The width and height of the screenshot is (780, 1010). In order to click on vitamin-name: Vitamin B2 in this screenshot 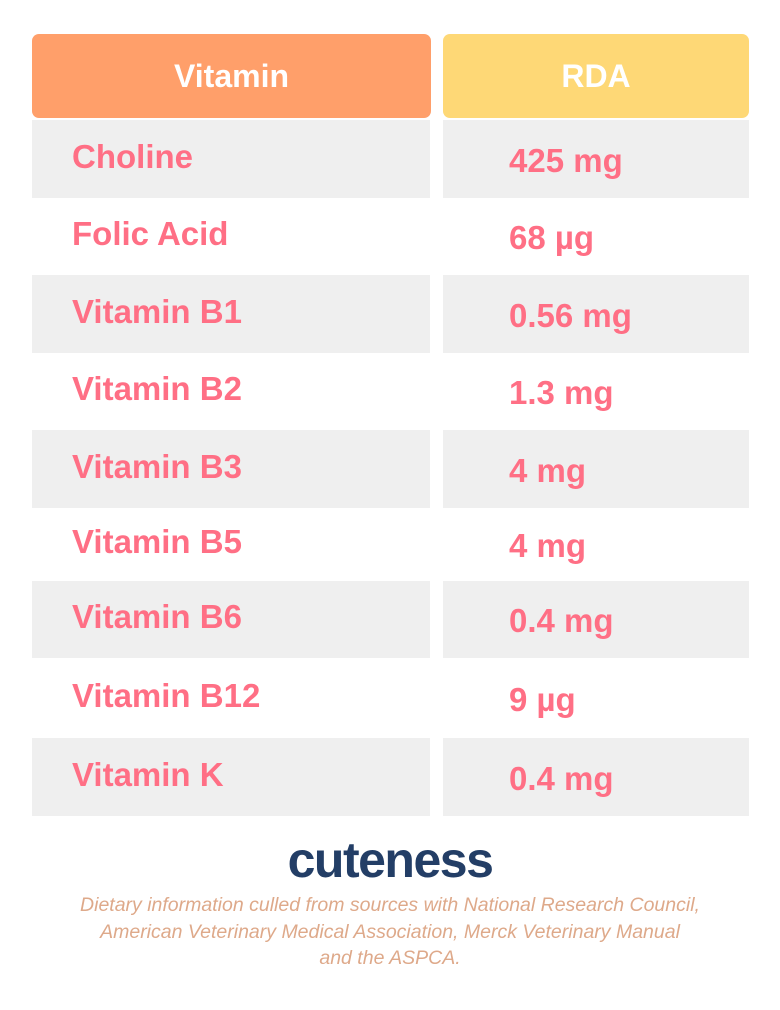, I will do `click(157, 389)`.